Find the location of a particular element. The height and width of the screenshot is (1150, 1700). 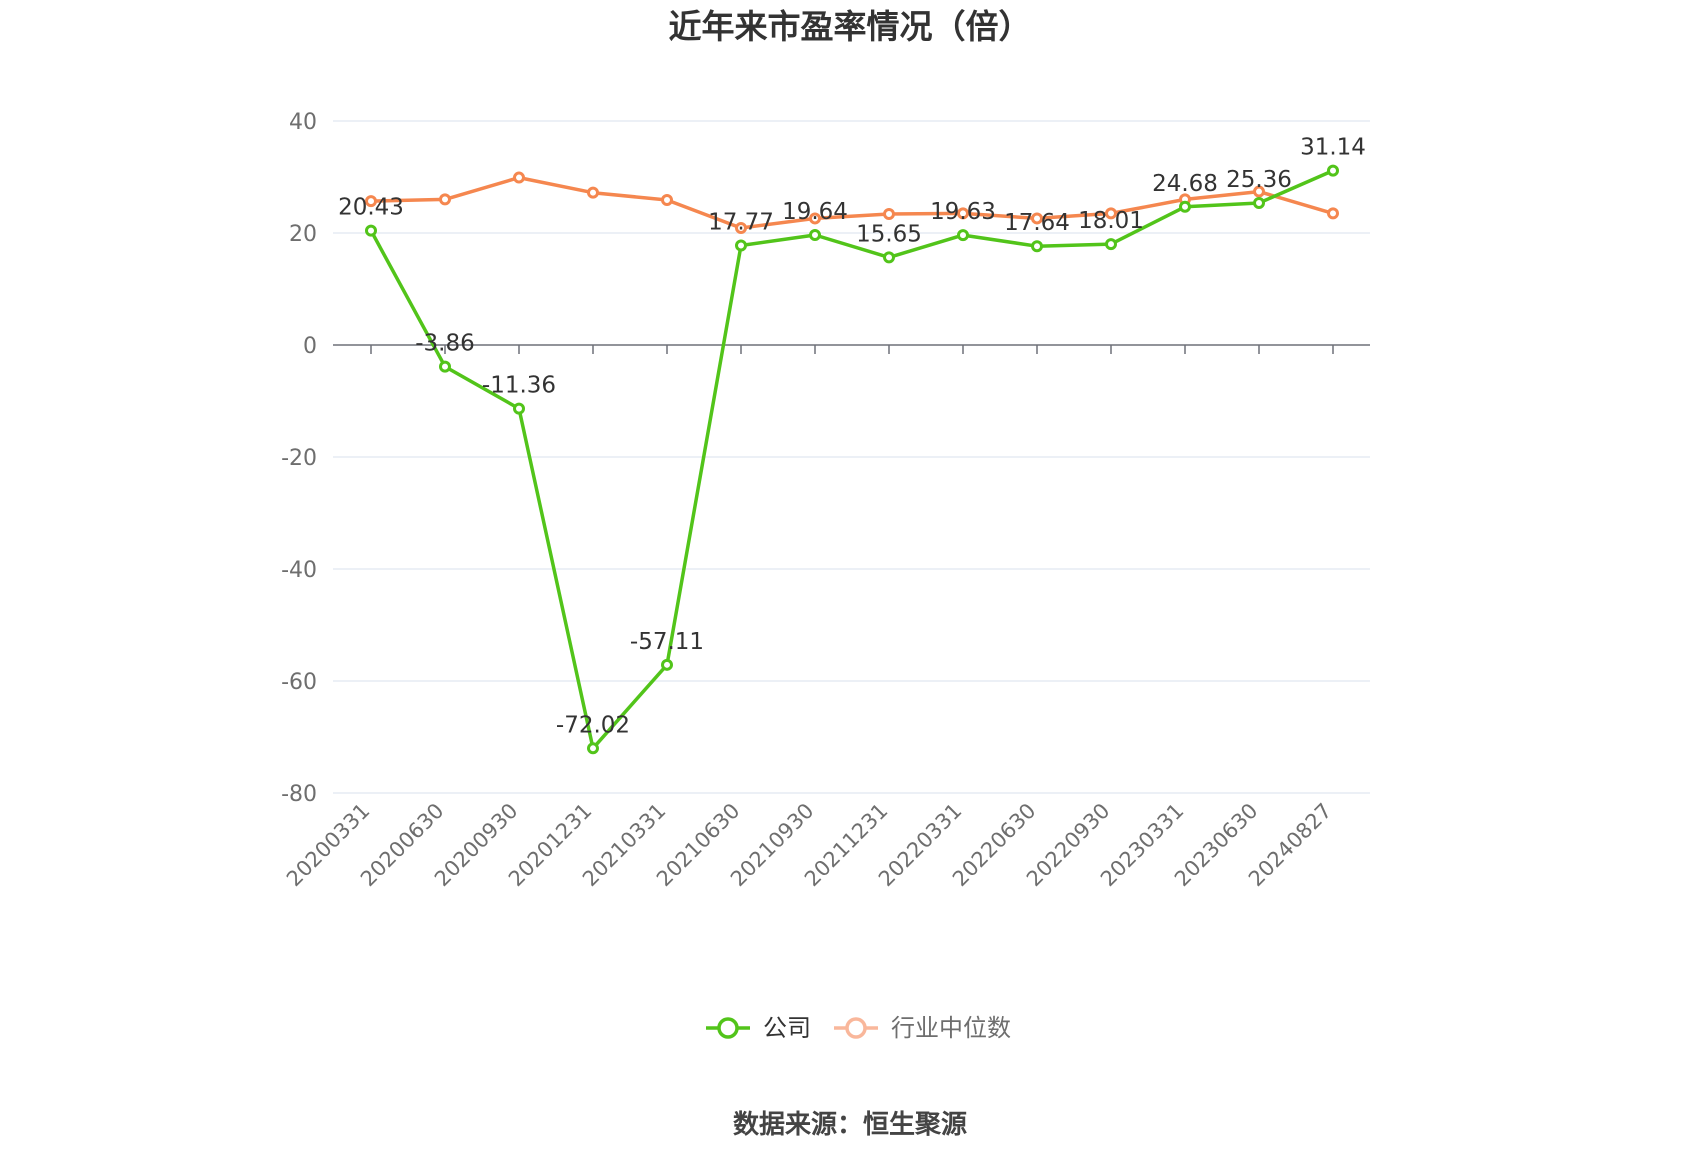

data-source: 数据来源：恒生聚源 is located at coordinates (850, 1125).